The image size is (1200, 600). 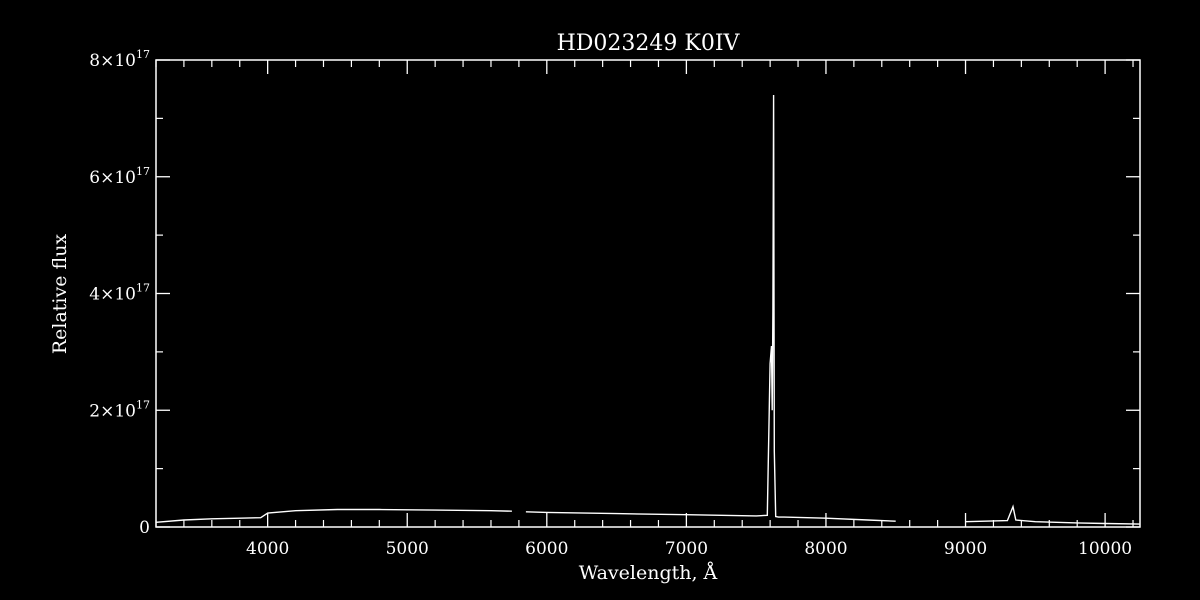 I want to click on x-tick-label: 8000, so click(x=825, y=549).